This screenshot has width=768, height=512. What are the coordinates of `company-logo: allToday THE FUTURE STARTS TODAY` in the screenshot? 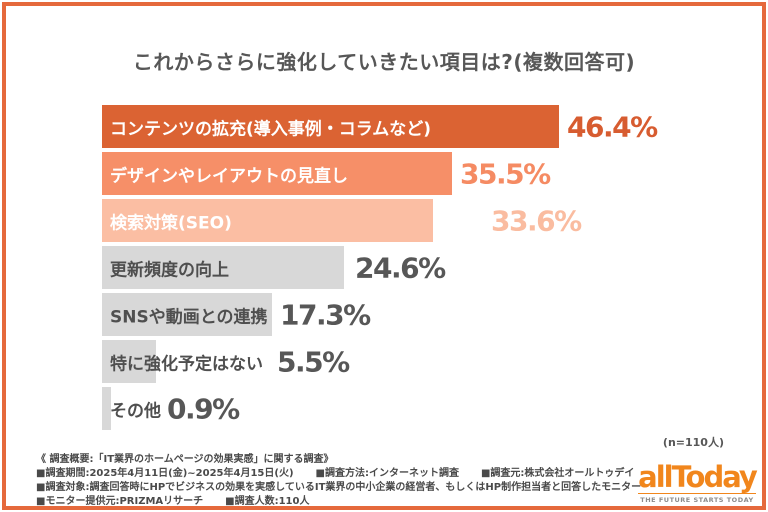 It's located at (698, 482).